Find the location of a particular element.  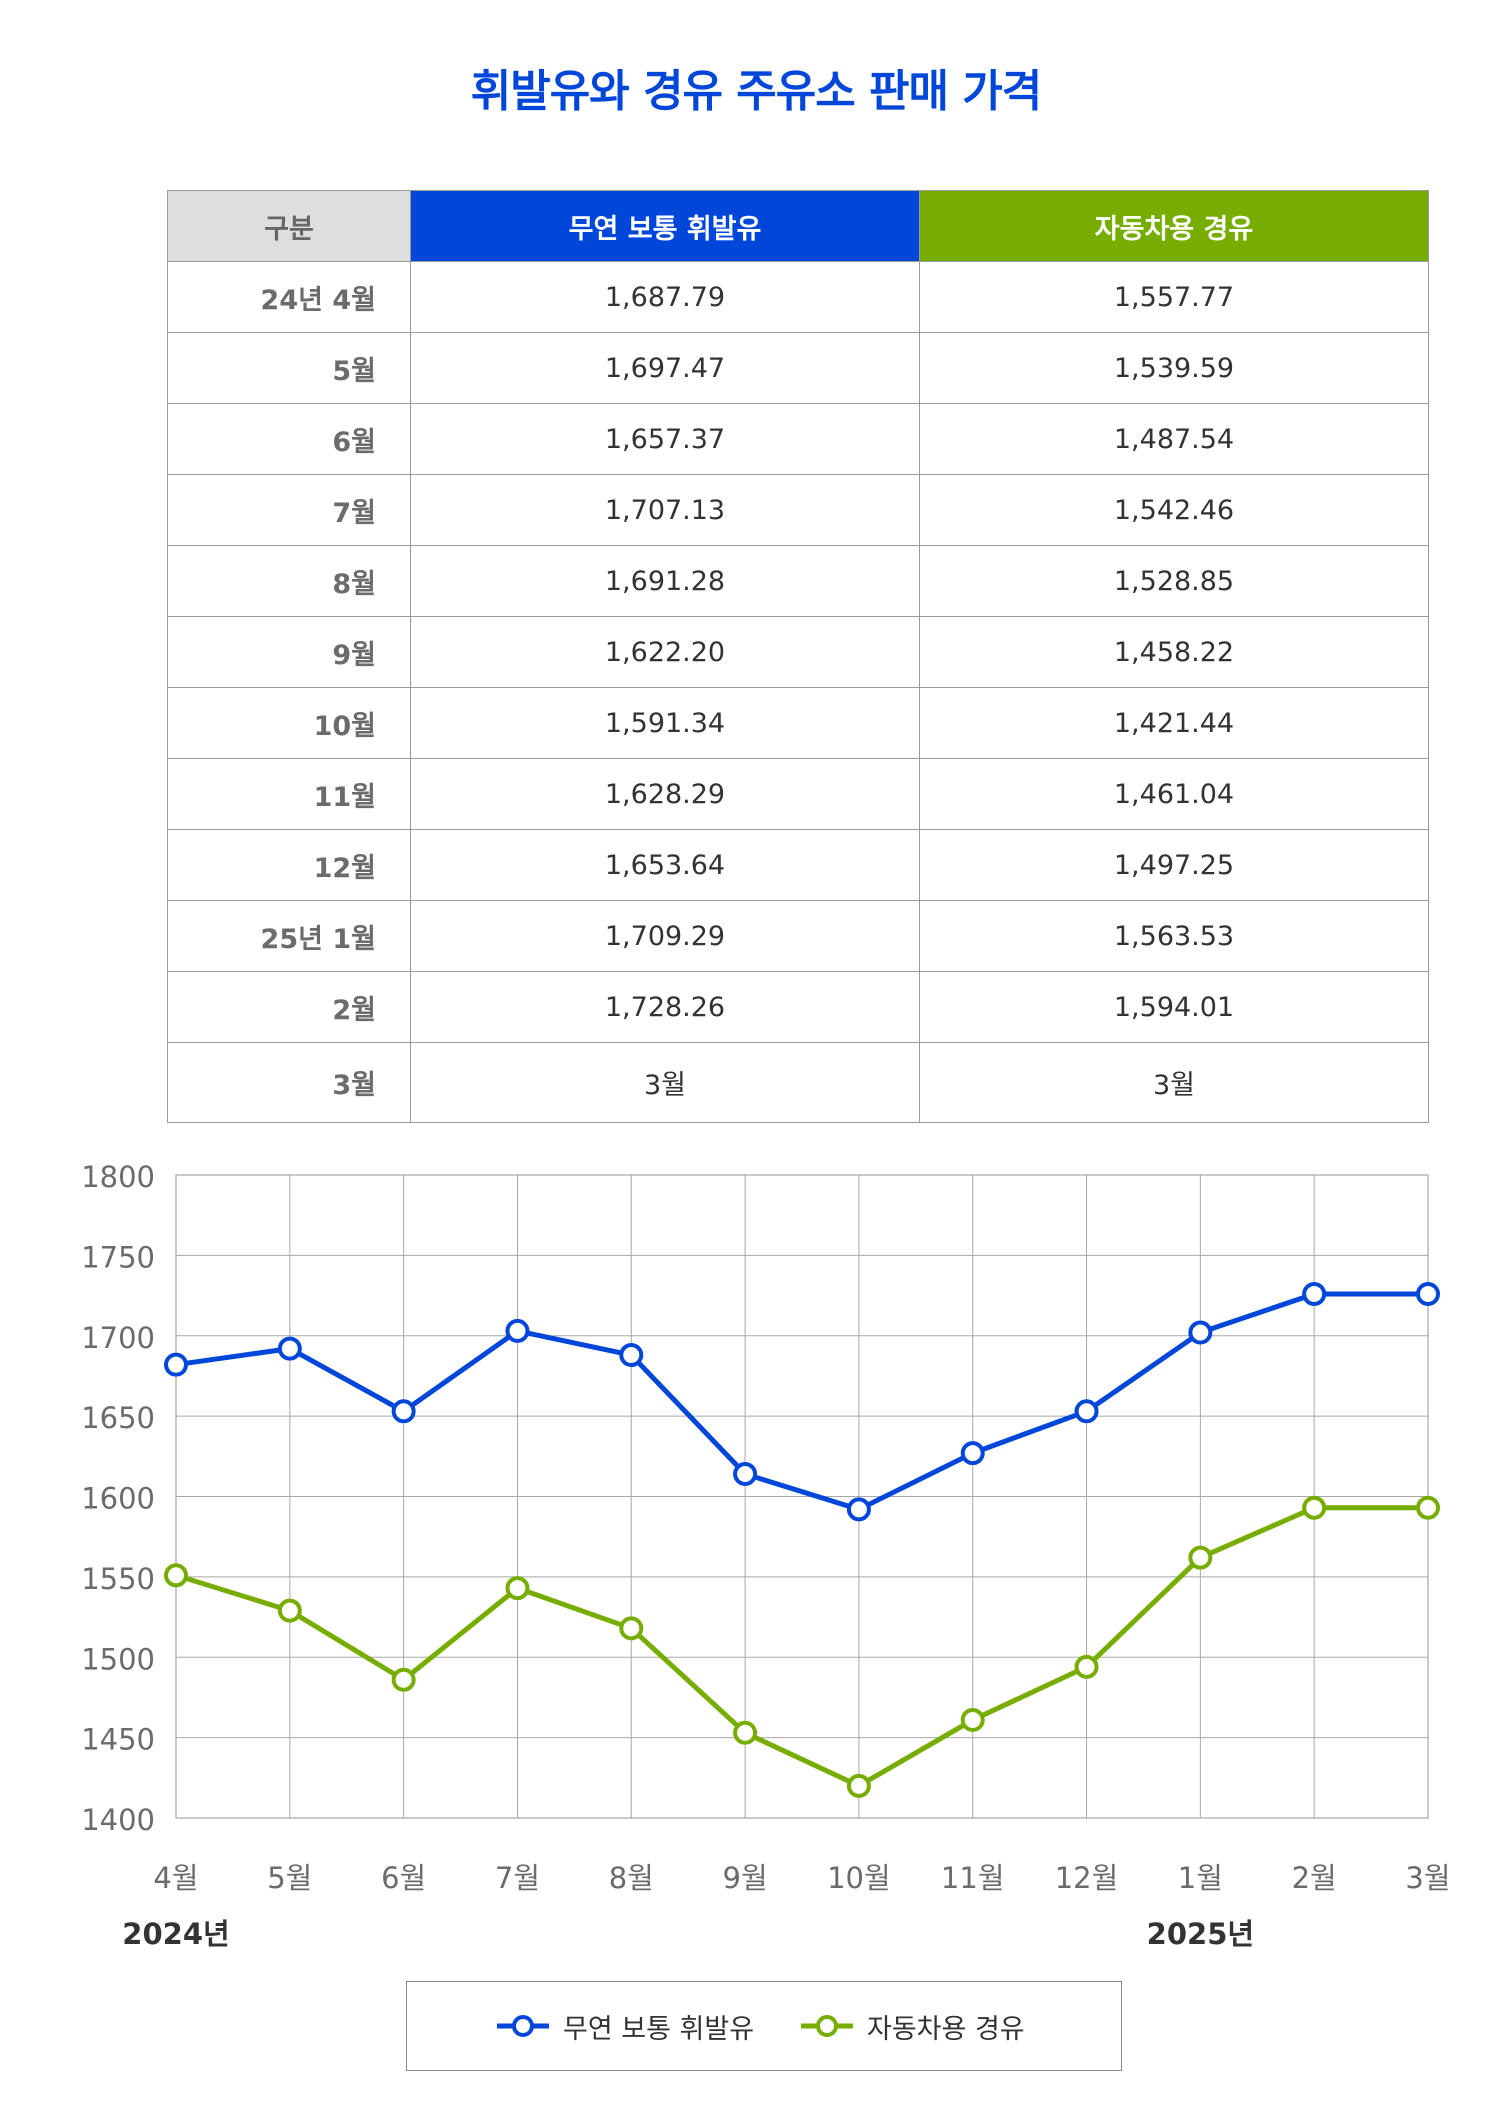

legend-marker-diesel is located at coordinates (827, 2026).